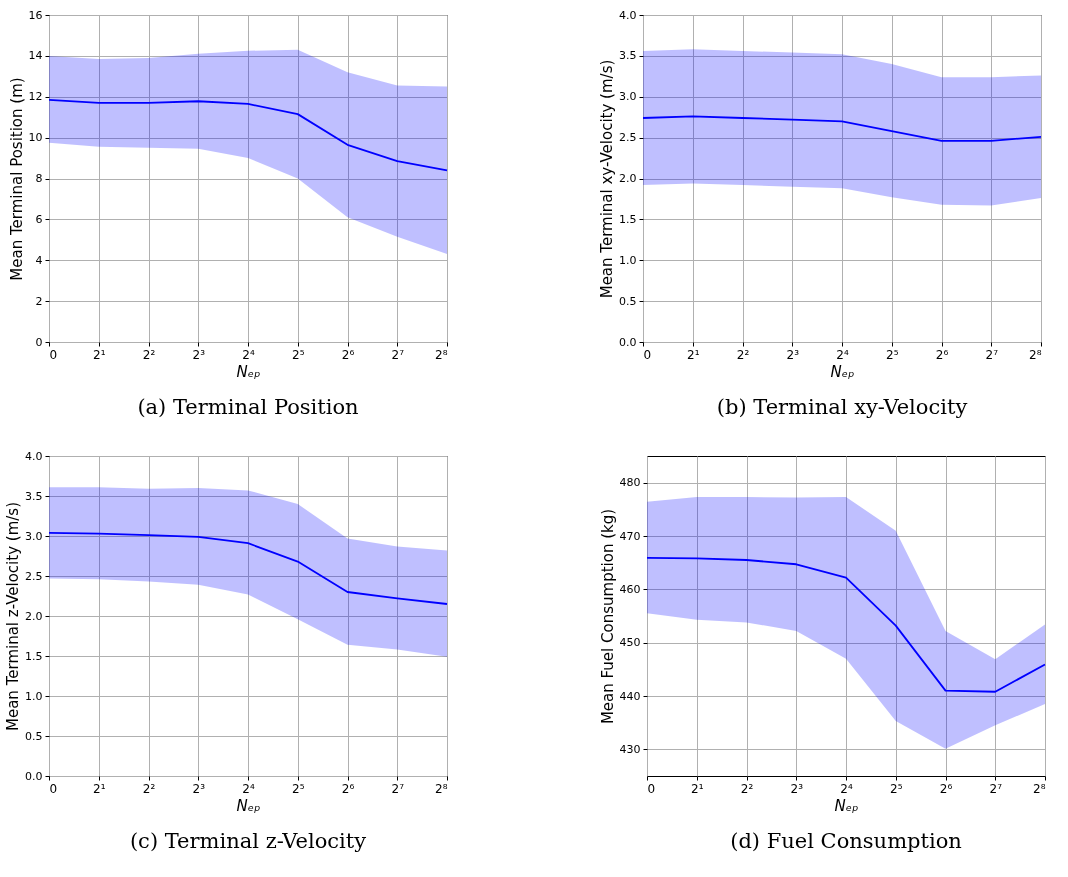 The height and width of the screenshot is (877, 1068). What do you see at coordinates (35, 15) in the screenshot?
I see `y-tick-label: 16` at bounding box center [35, 15].